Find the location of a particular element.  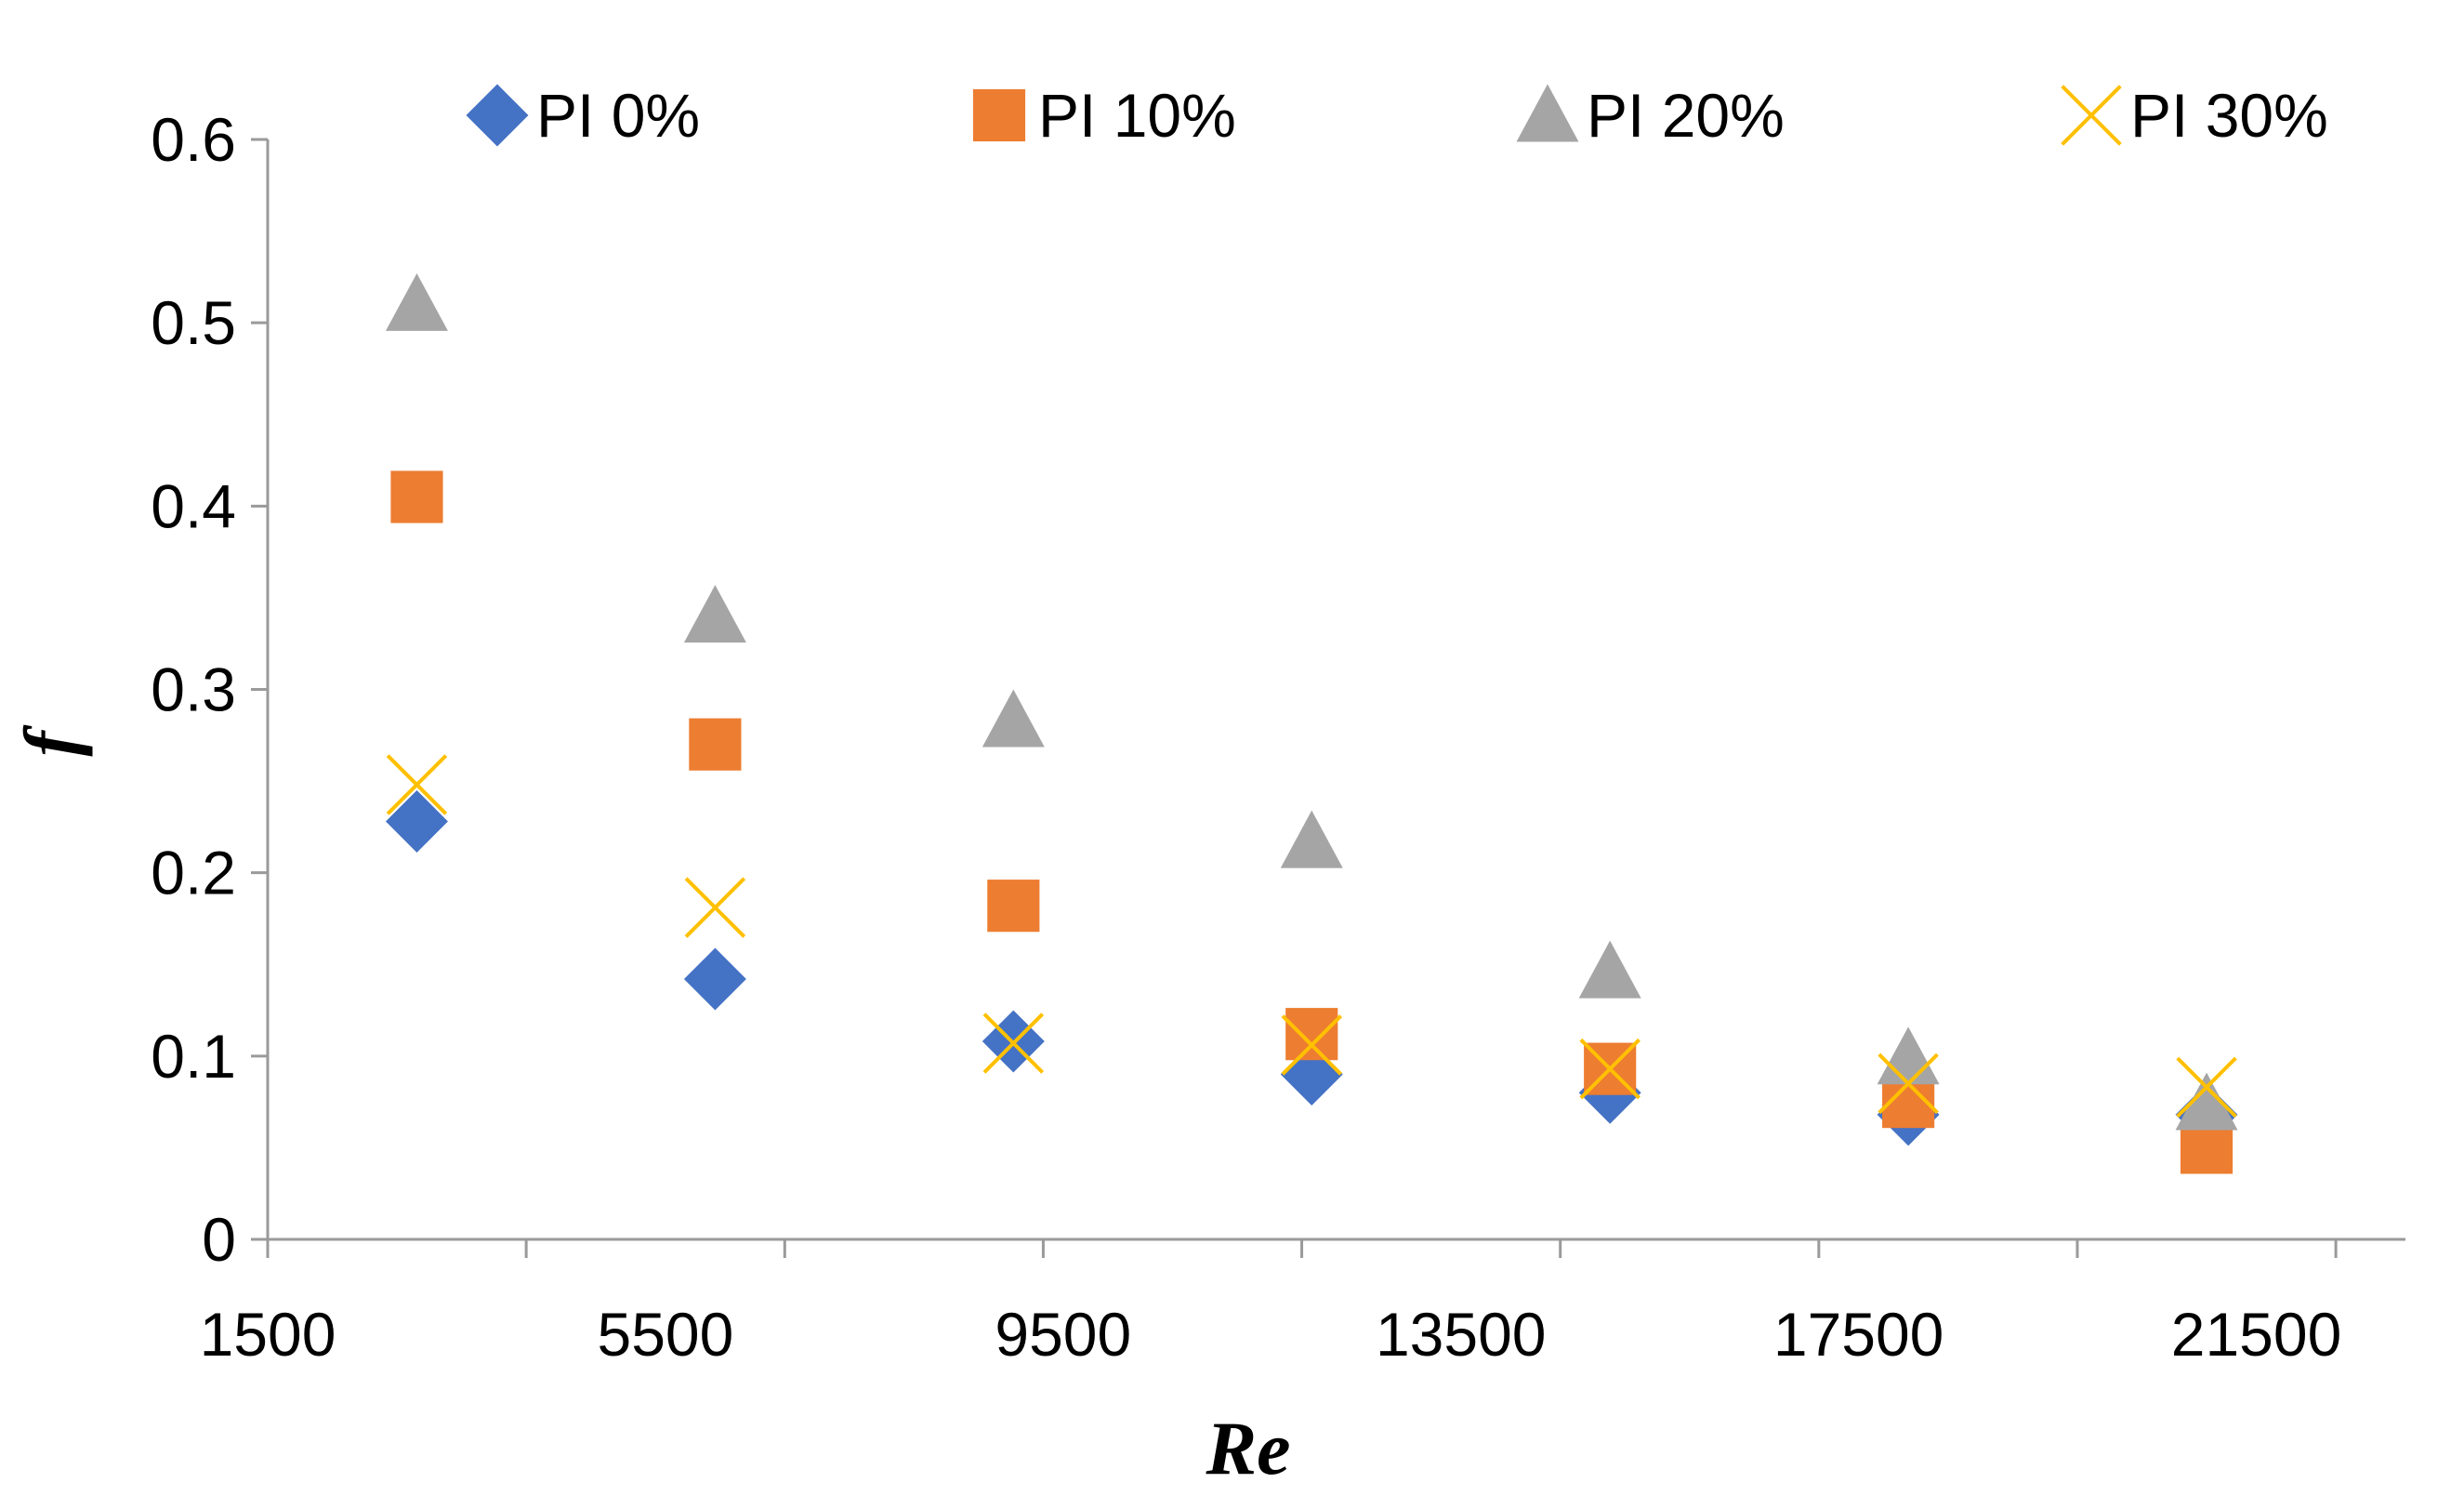

legend-label: PI 0% is located at coordinates (618, 116).